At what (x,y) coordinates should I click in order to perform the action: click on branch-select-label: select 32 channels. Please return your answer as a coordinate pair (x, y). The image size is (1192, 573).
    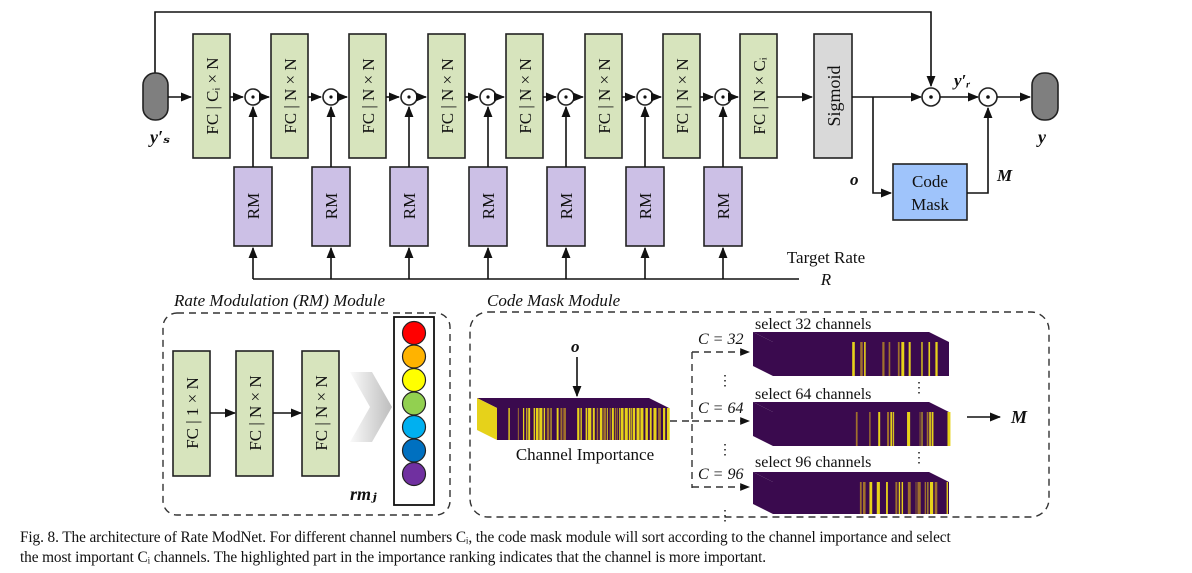
    Looking at the image, I should click on (813, 324).